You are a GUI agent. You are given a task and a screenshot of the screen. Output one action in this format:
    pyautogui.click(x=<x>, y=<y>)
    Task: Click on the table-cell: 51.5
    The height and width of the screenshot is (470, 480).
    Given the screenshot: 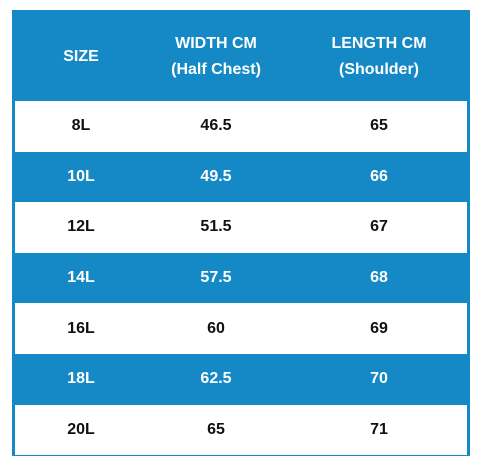 What is the action you would take?
    pyautogui.click(x=216, y=227)
    